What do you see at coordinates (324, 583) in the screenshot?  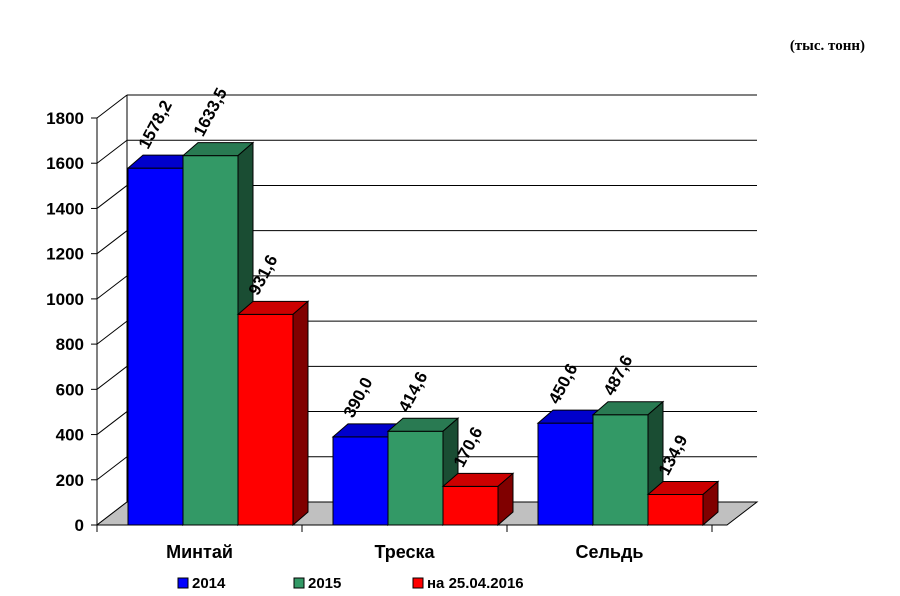 I see `legend-label: 2015` at bounding box center [324, 583].